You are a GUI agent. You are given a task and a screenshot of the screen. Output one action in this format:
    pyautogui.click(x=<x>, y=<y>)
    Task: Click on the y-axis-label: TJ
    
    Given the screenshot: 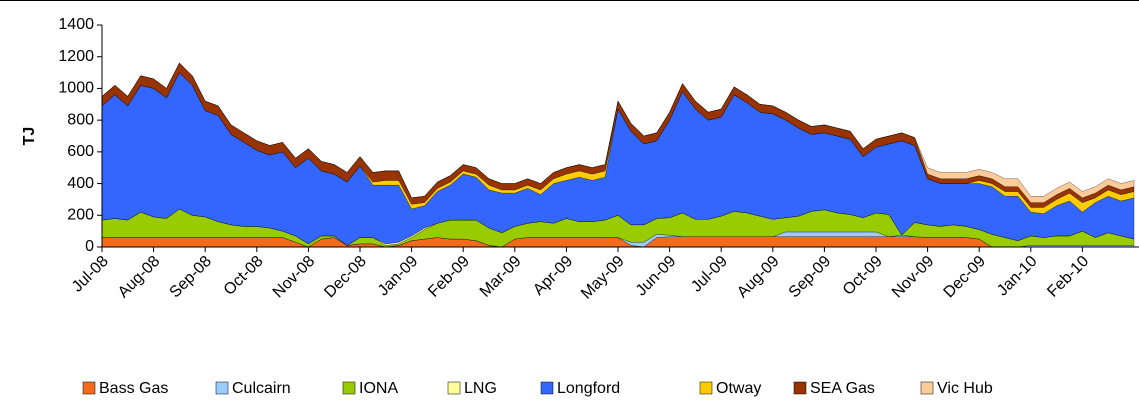 What is the action you would take?
    pyautogui.click(x=29, y=136)
    